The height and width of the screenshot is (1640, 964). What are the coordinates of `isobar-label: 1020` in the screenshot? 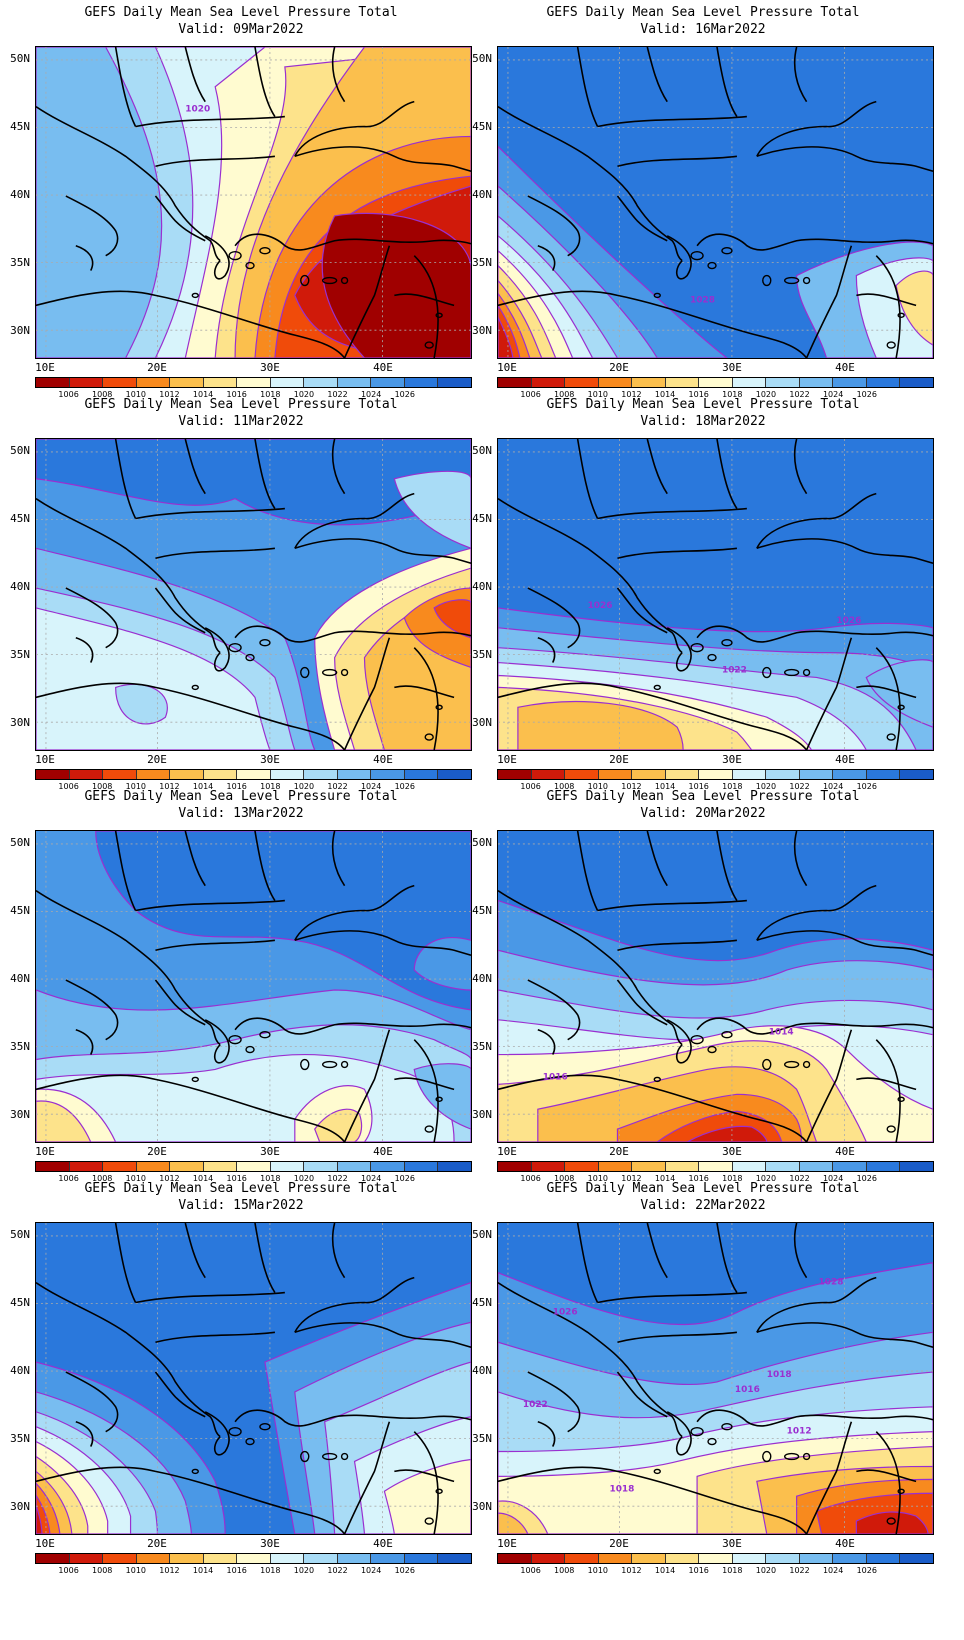 It's located at (197, 110).